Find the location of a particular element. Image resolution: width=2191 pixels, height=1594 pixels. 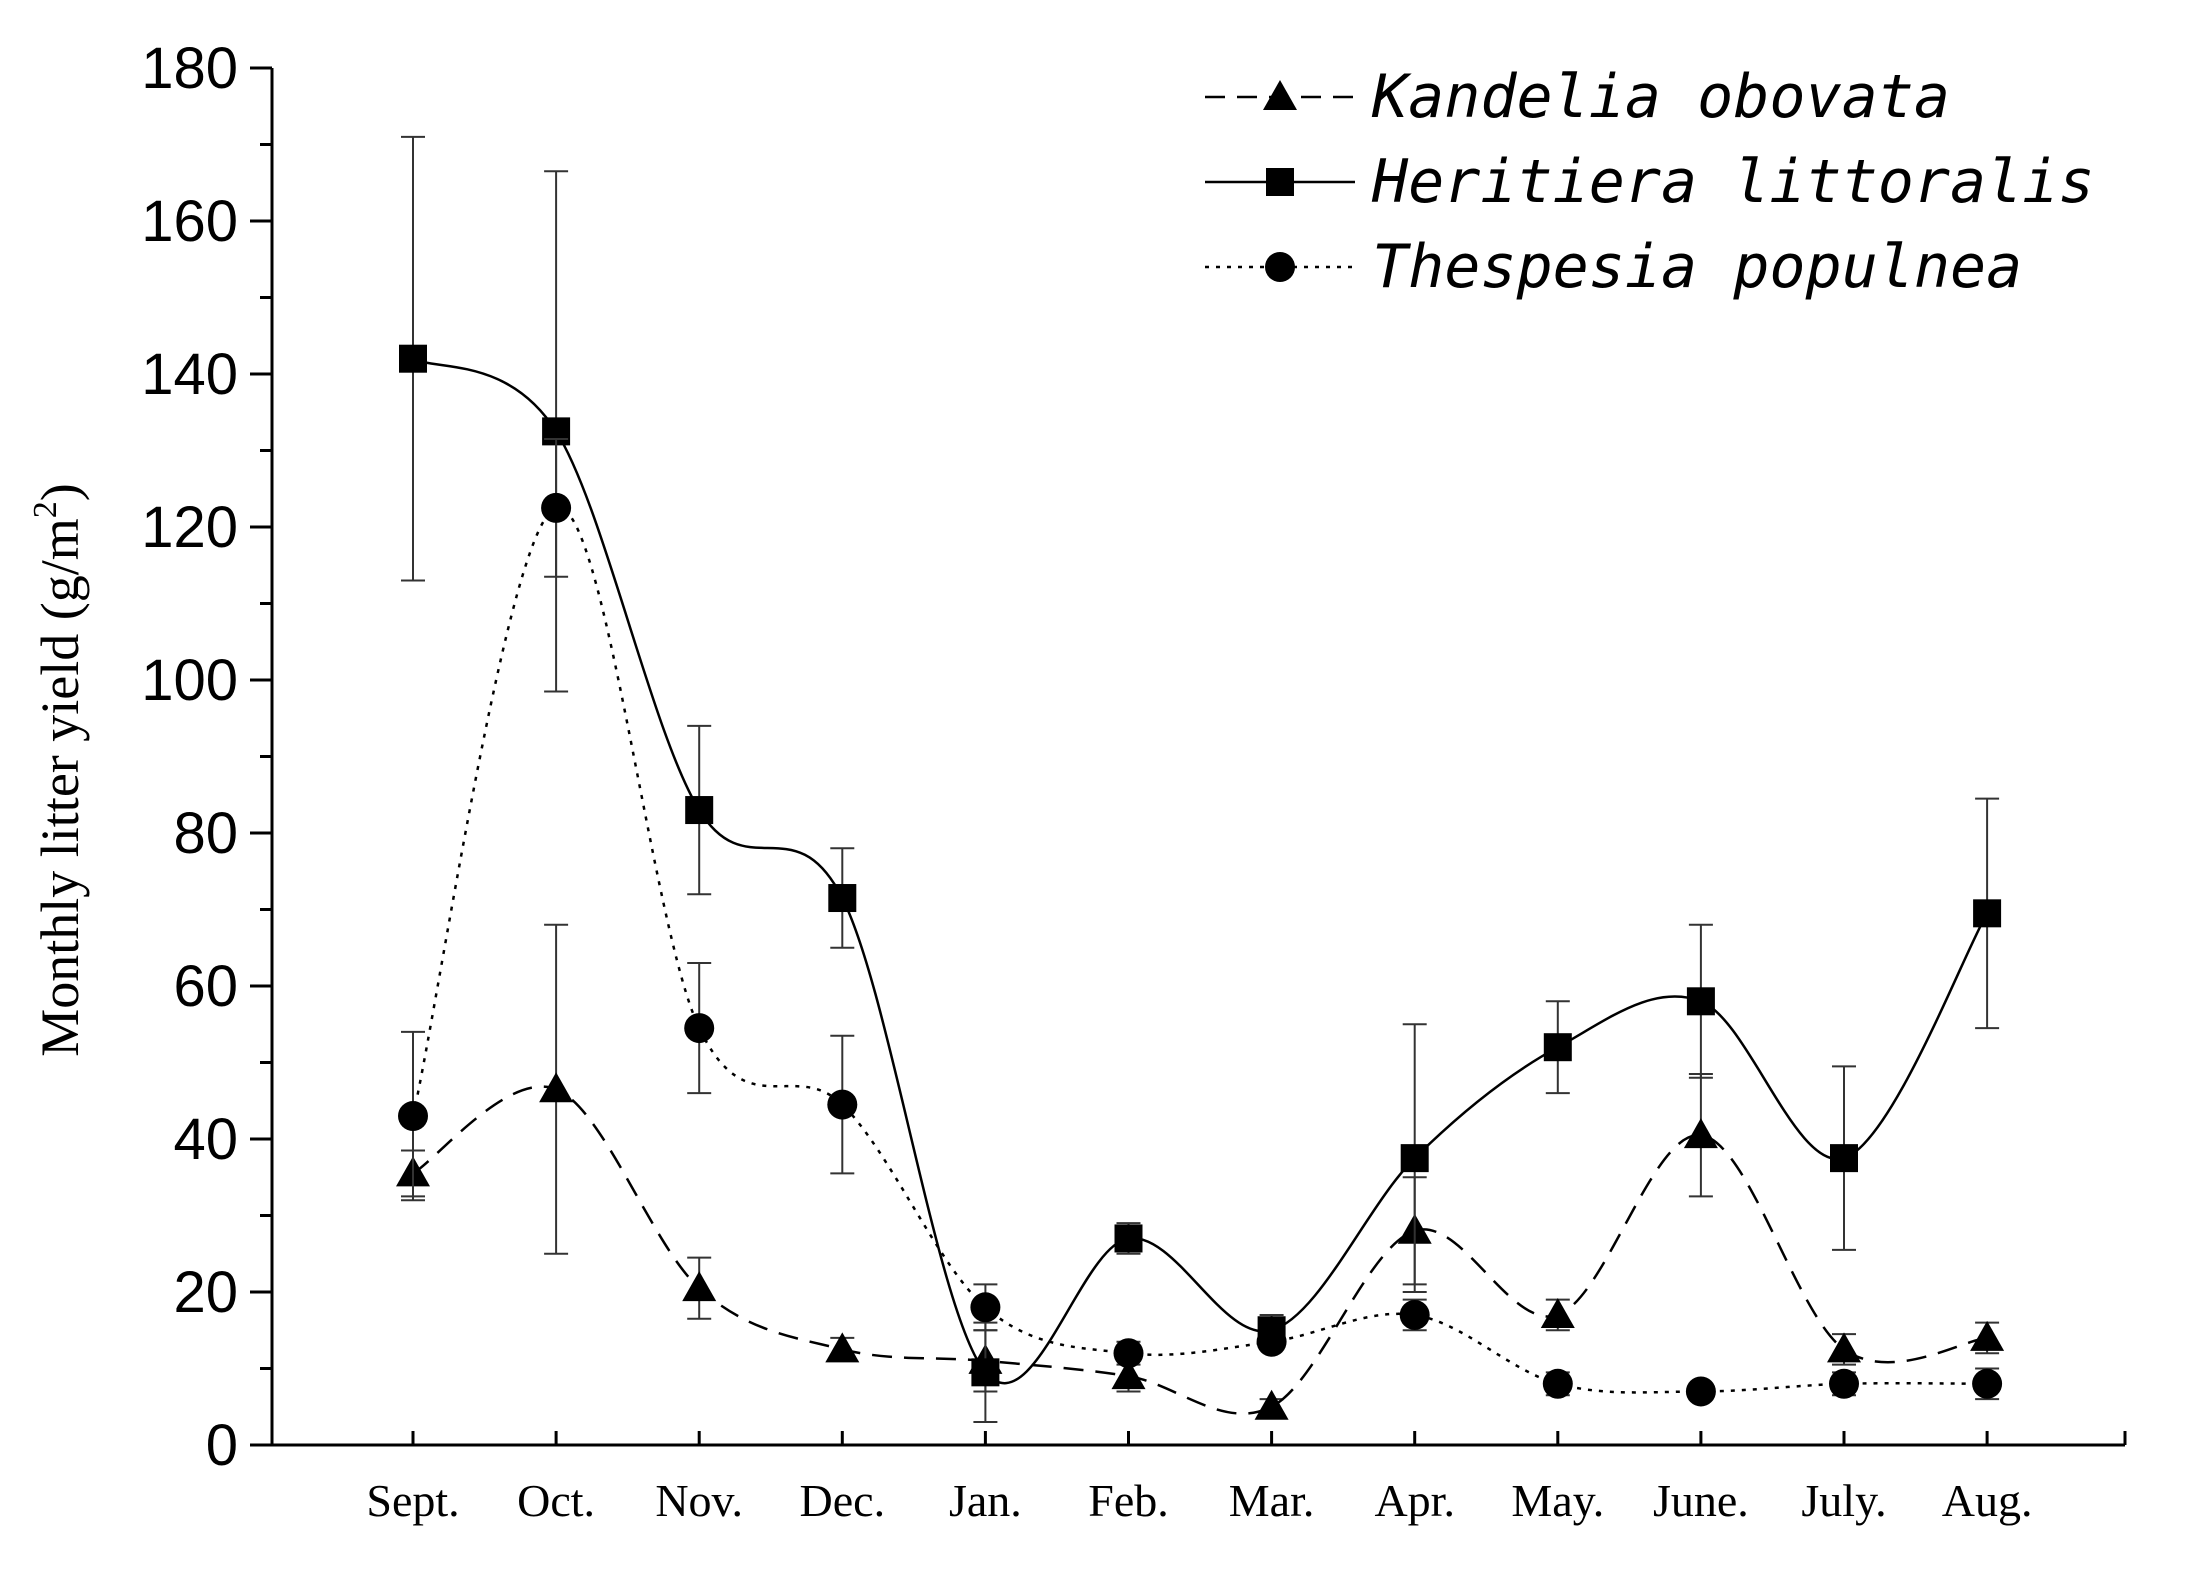

x-tick-label: Nov. is located at coordinates (699, 1500).